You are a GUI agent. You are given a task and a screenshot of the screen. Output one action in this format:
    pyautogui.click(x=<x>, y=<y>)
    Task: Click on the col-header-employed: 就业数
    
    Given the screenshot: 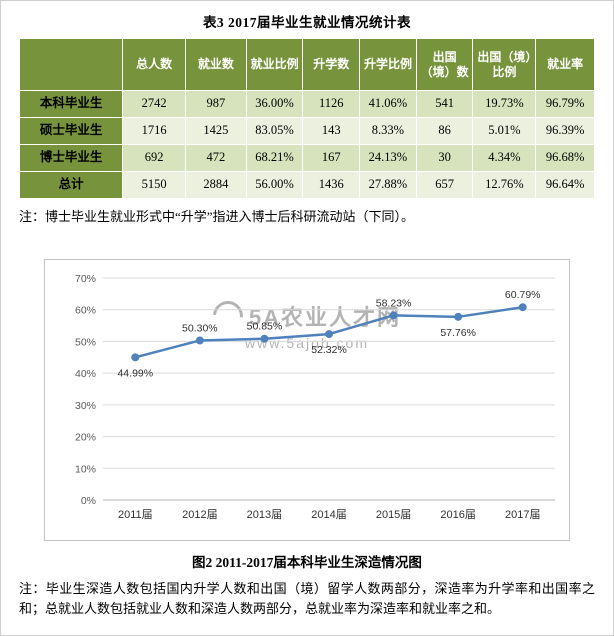 What is the action you would take?
    pyautogui.click(x=216, y=64)
    